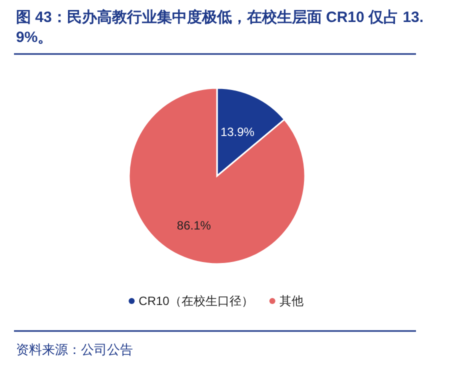 This screenshot has height=369, width=469. What do you see at coordinates (196, 301) in the screenshot?
I see `legend-label: CR10（在校生口径）` at bounding box center [196, 301].